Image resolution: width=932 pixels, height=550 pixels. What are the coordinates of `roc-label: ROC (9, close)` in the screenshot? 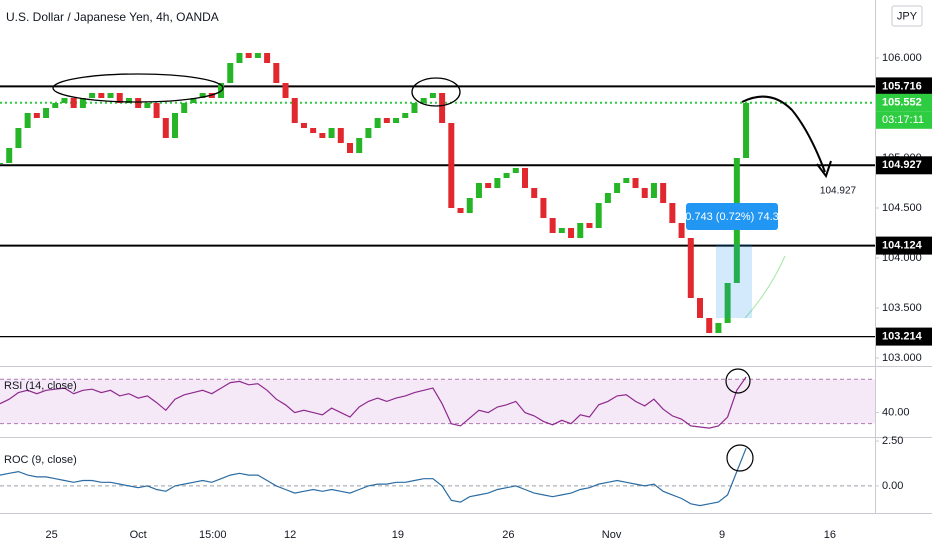 It's located at (40, 460).